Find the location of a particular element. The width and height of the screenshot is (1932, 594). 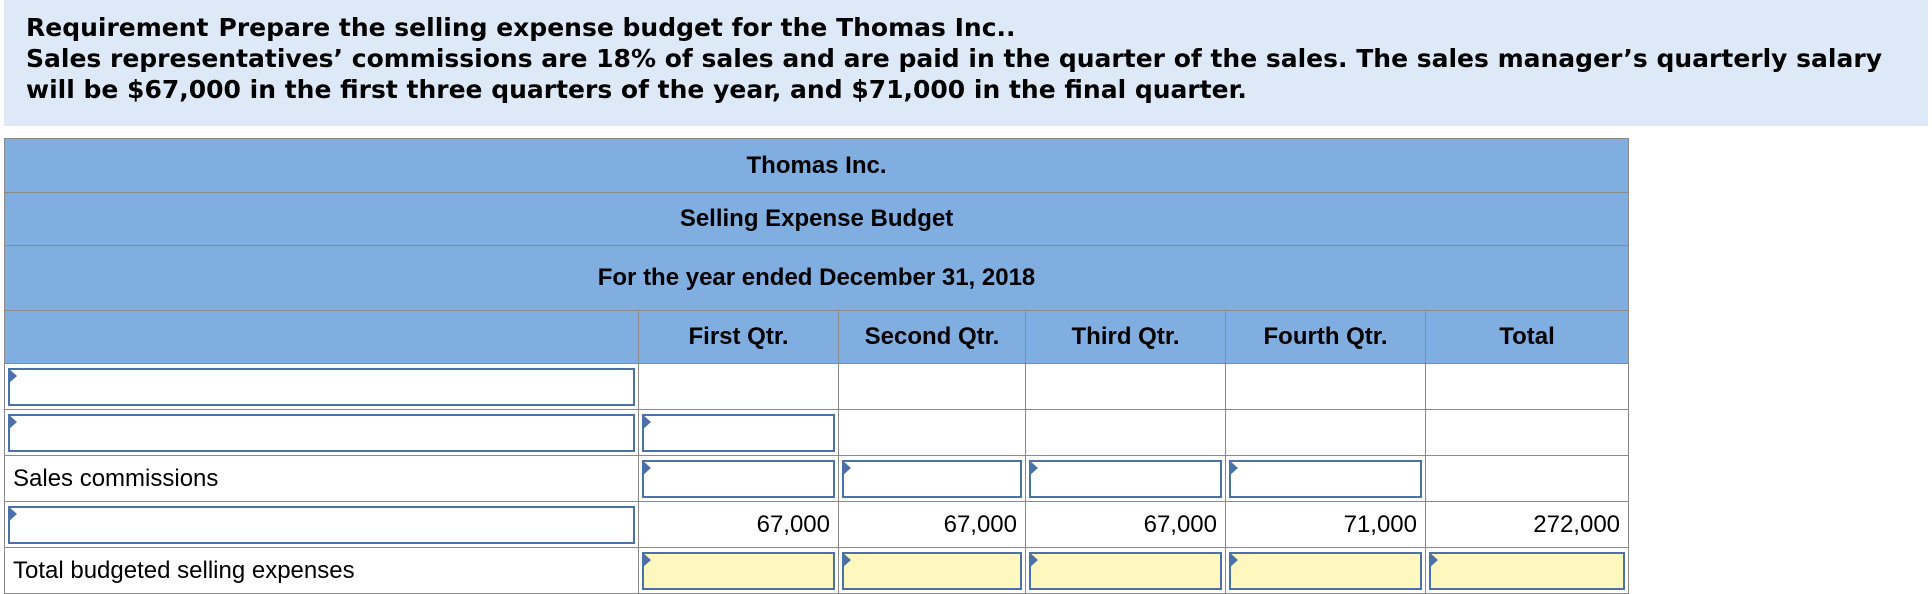

q4-value: 71,000 is located at coordinates (1325, 524).